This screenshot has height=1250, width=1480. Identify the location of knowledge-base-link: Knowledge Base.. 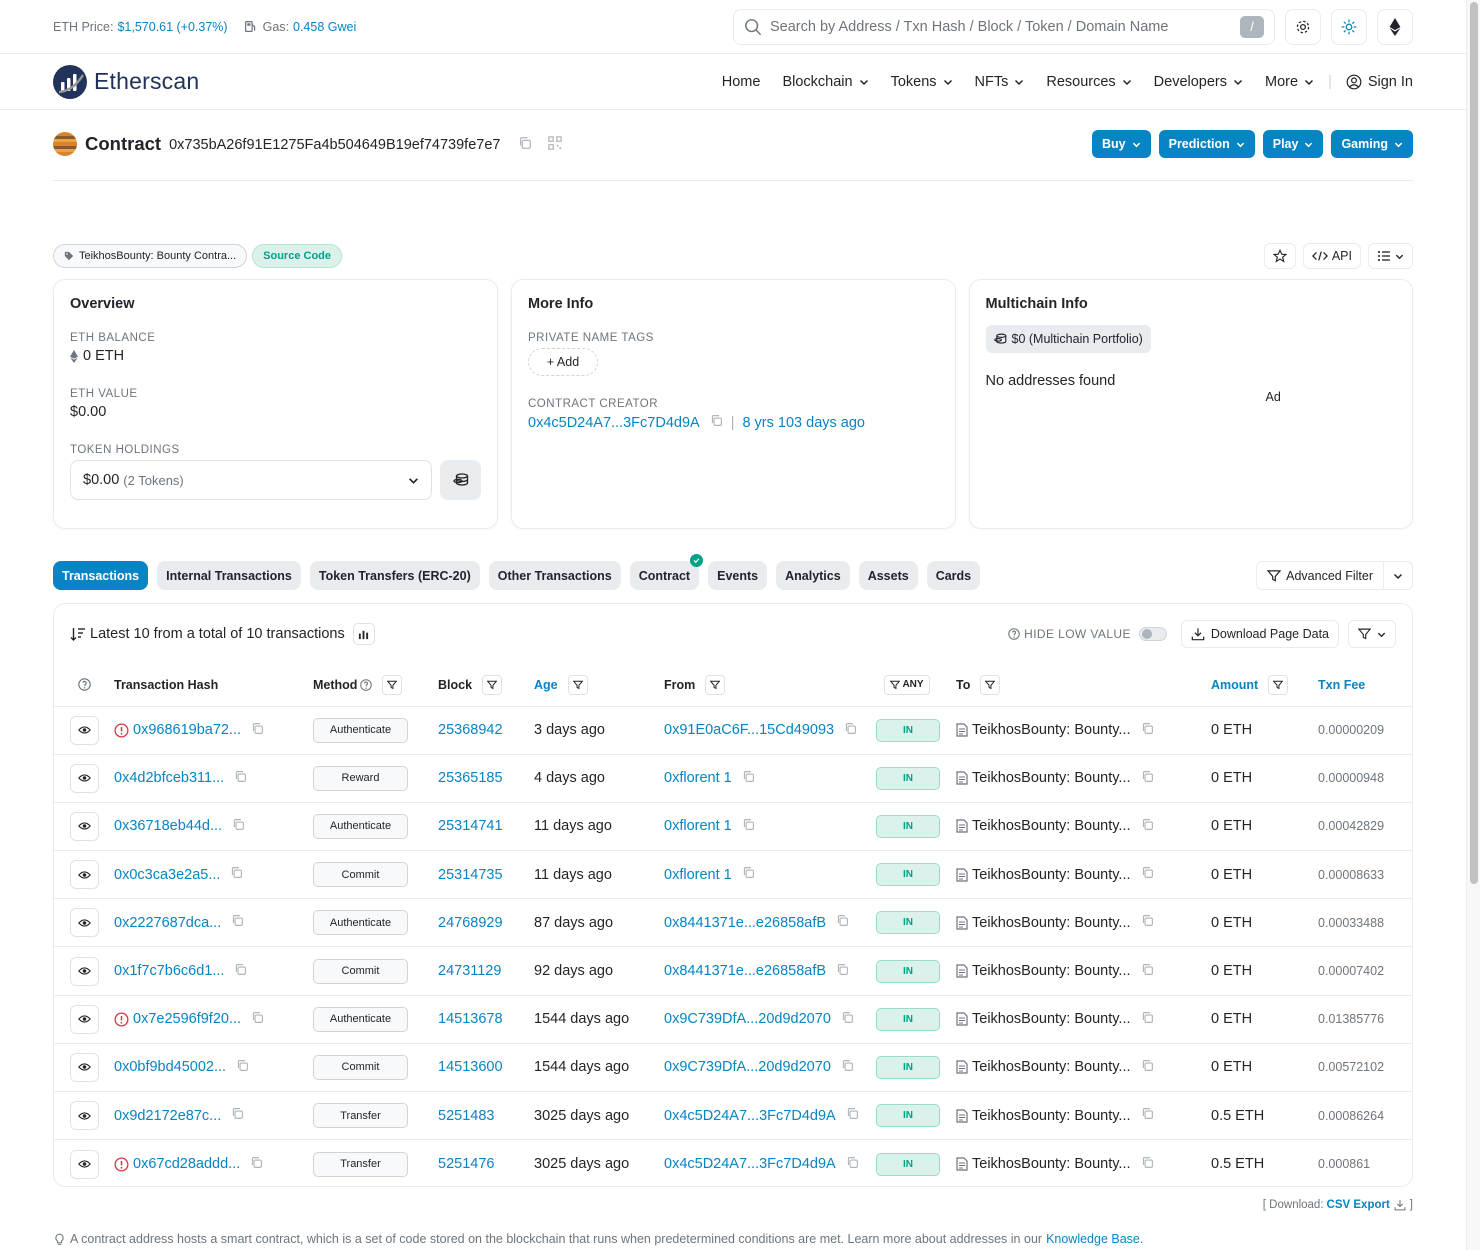
(1095, 1239).